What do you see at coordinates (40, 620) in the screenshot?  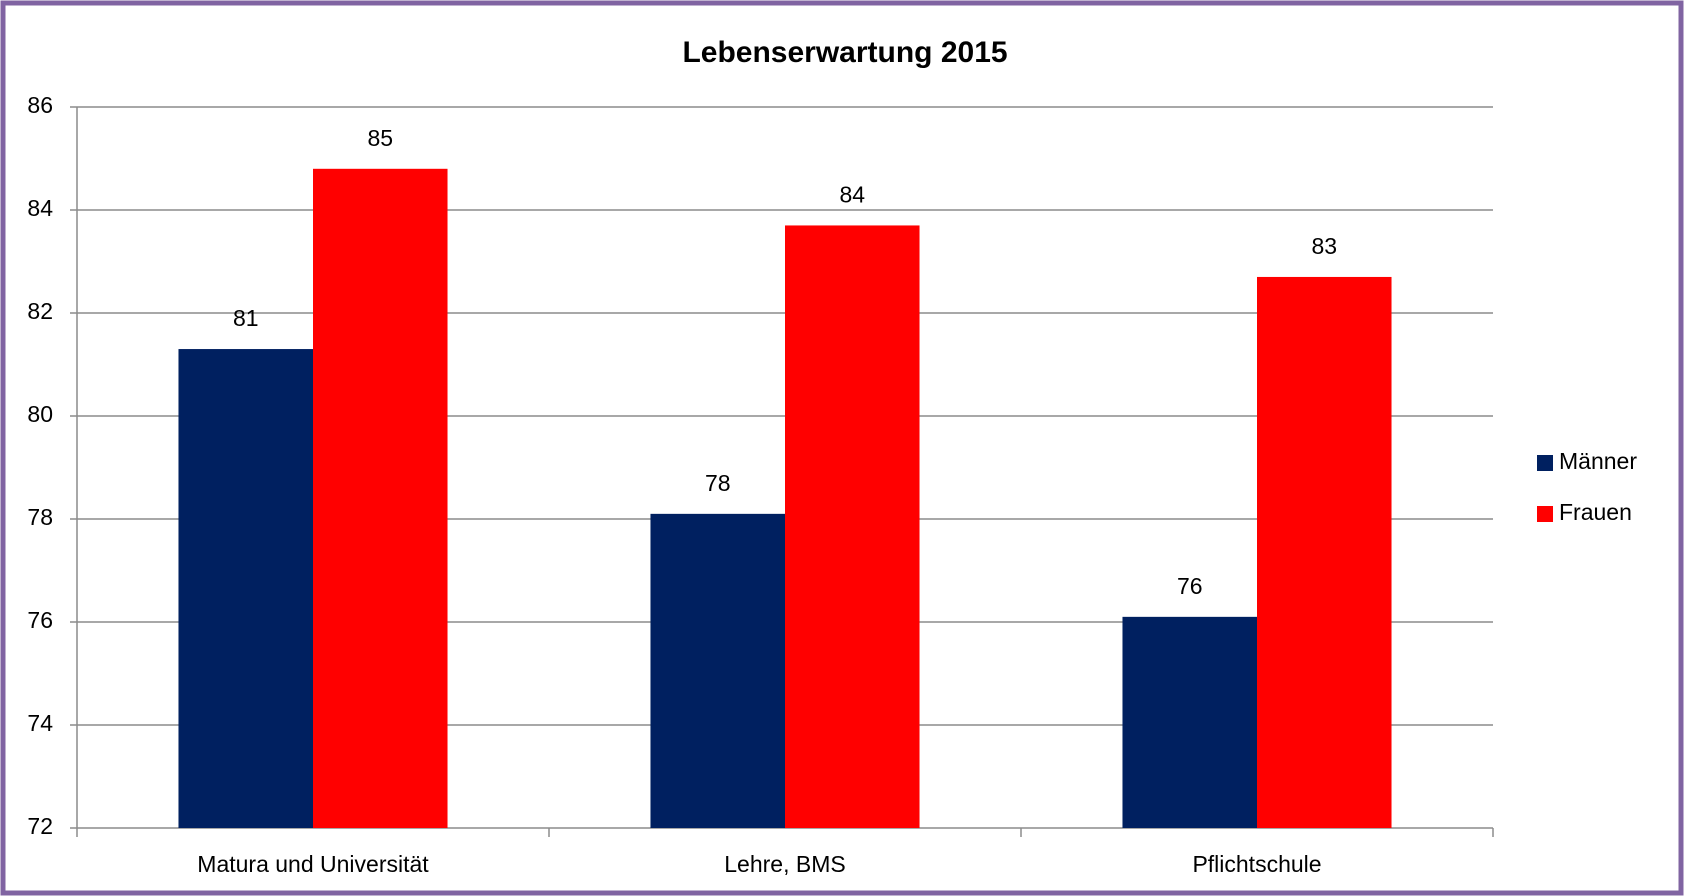 I see `y-tick-label: 76` at bounding box center [40, 620].